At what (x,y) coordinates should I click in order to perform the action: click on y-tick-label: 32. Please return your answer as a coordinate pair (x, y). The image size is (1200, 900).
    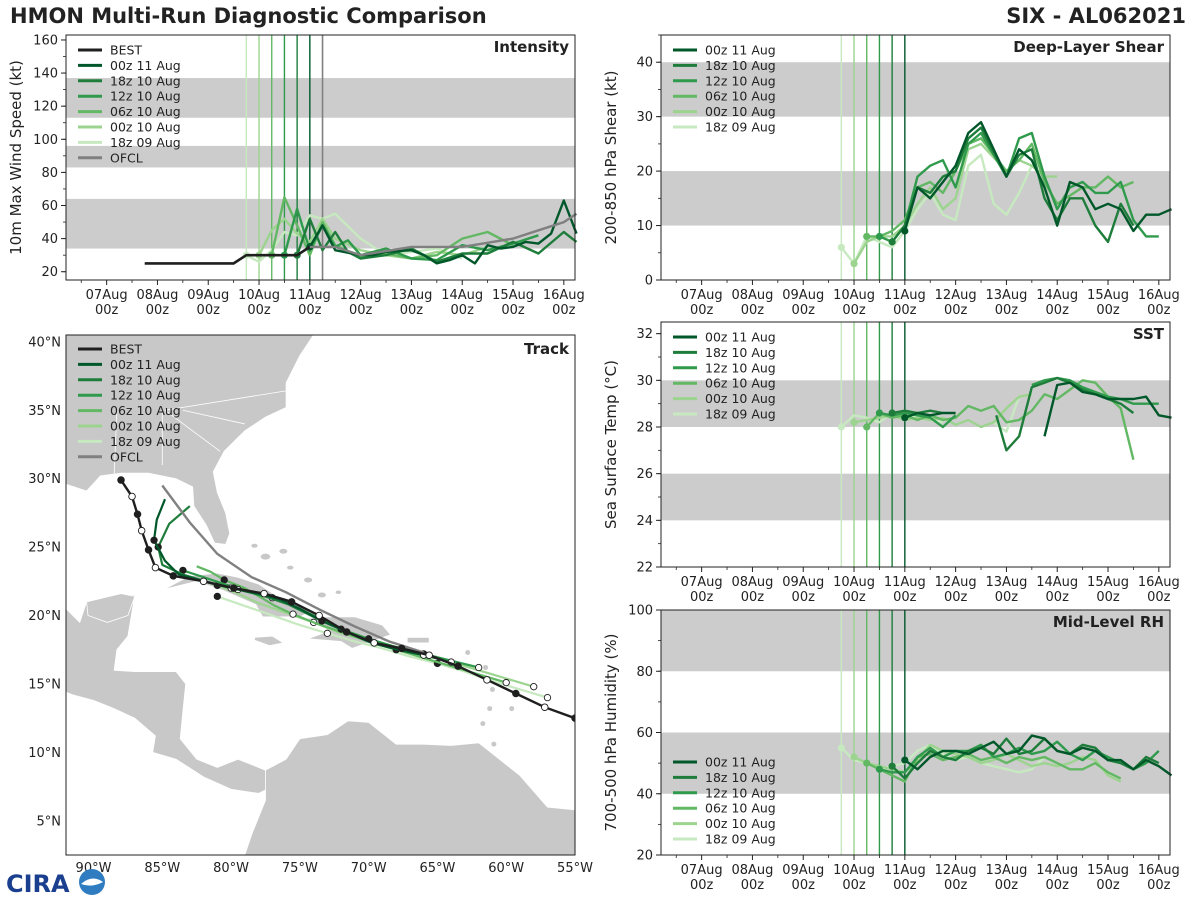
    Looking at the image, I should click on (644, 334).